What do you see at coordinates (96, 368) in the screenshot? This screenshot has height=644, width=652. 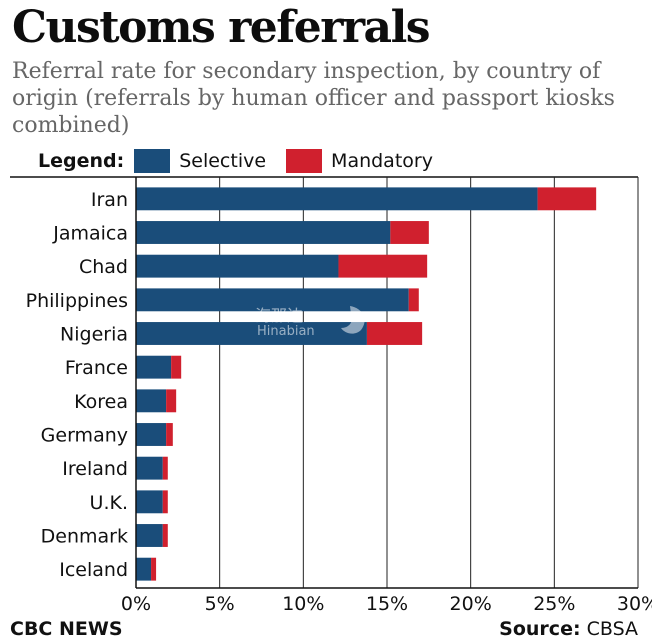 I see `category-label: France` at bounding box center [96, 368].